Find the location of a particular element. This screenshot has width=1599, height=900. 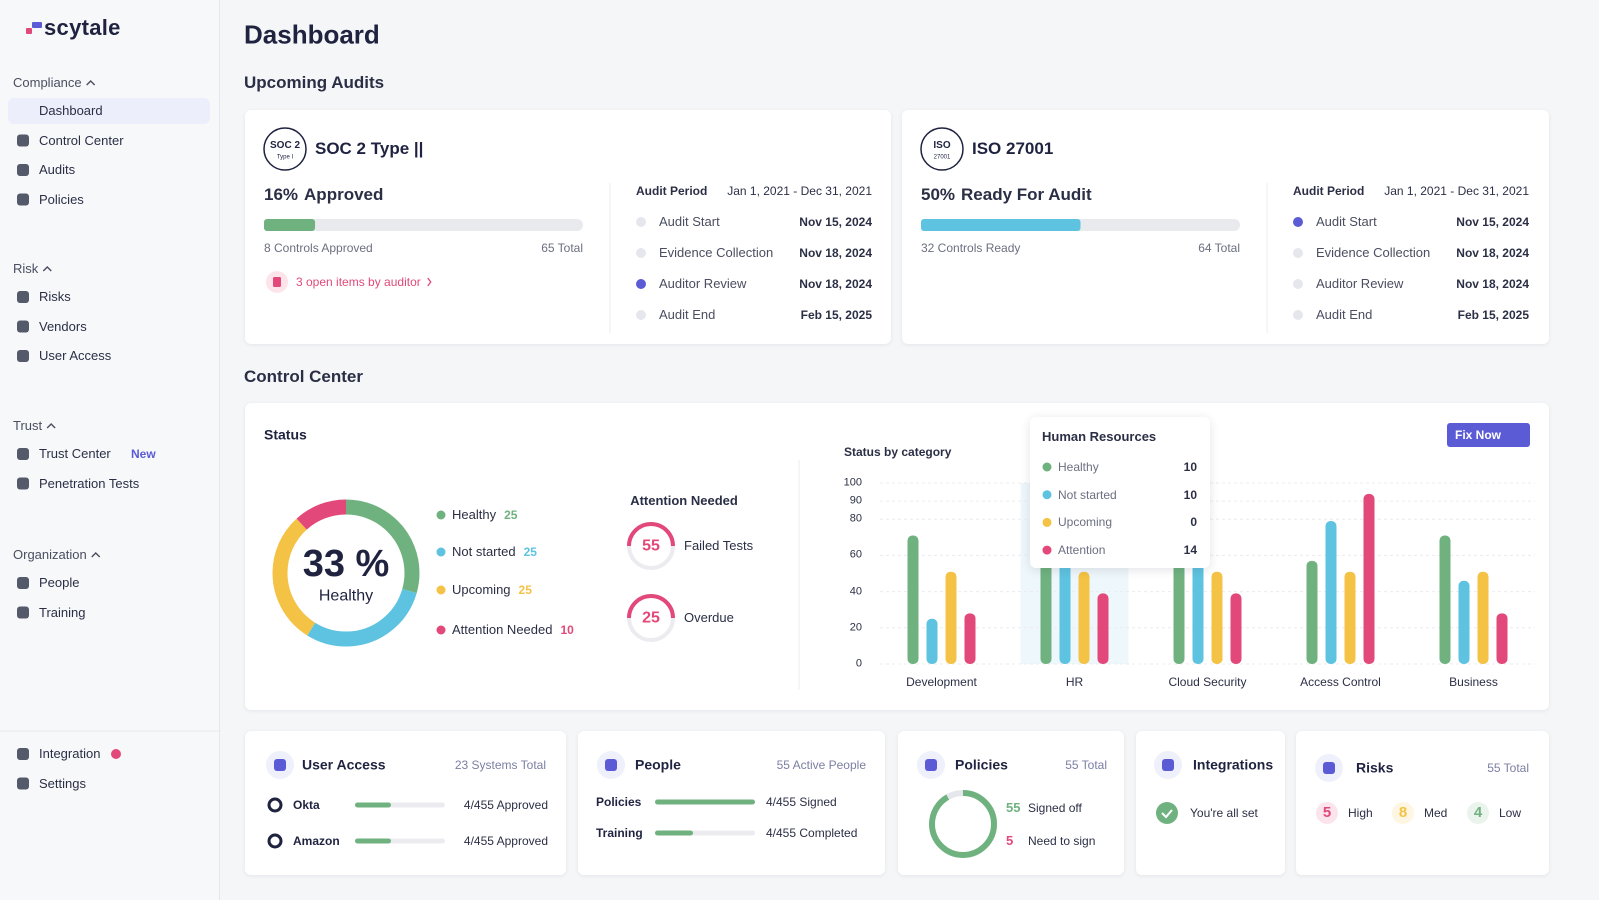

milestone-date: Nov 15, 2024 is located at coordinates (835, 221).